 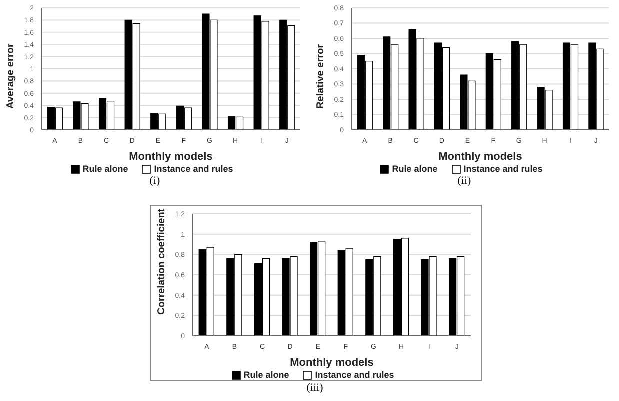 I want to click on y-axis-title: Correlation coefficient, so click(x=162, y=261).